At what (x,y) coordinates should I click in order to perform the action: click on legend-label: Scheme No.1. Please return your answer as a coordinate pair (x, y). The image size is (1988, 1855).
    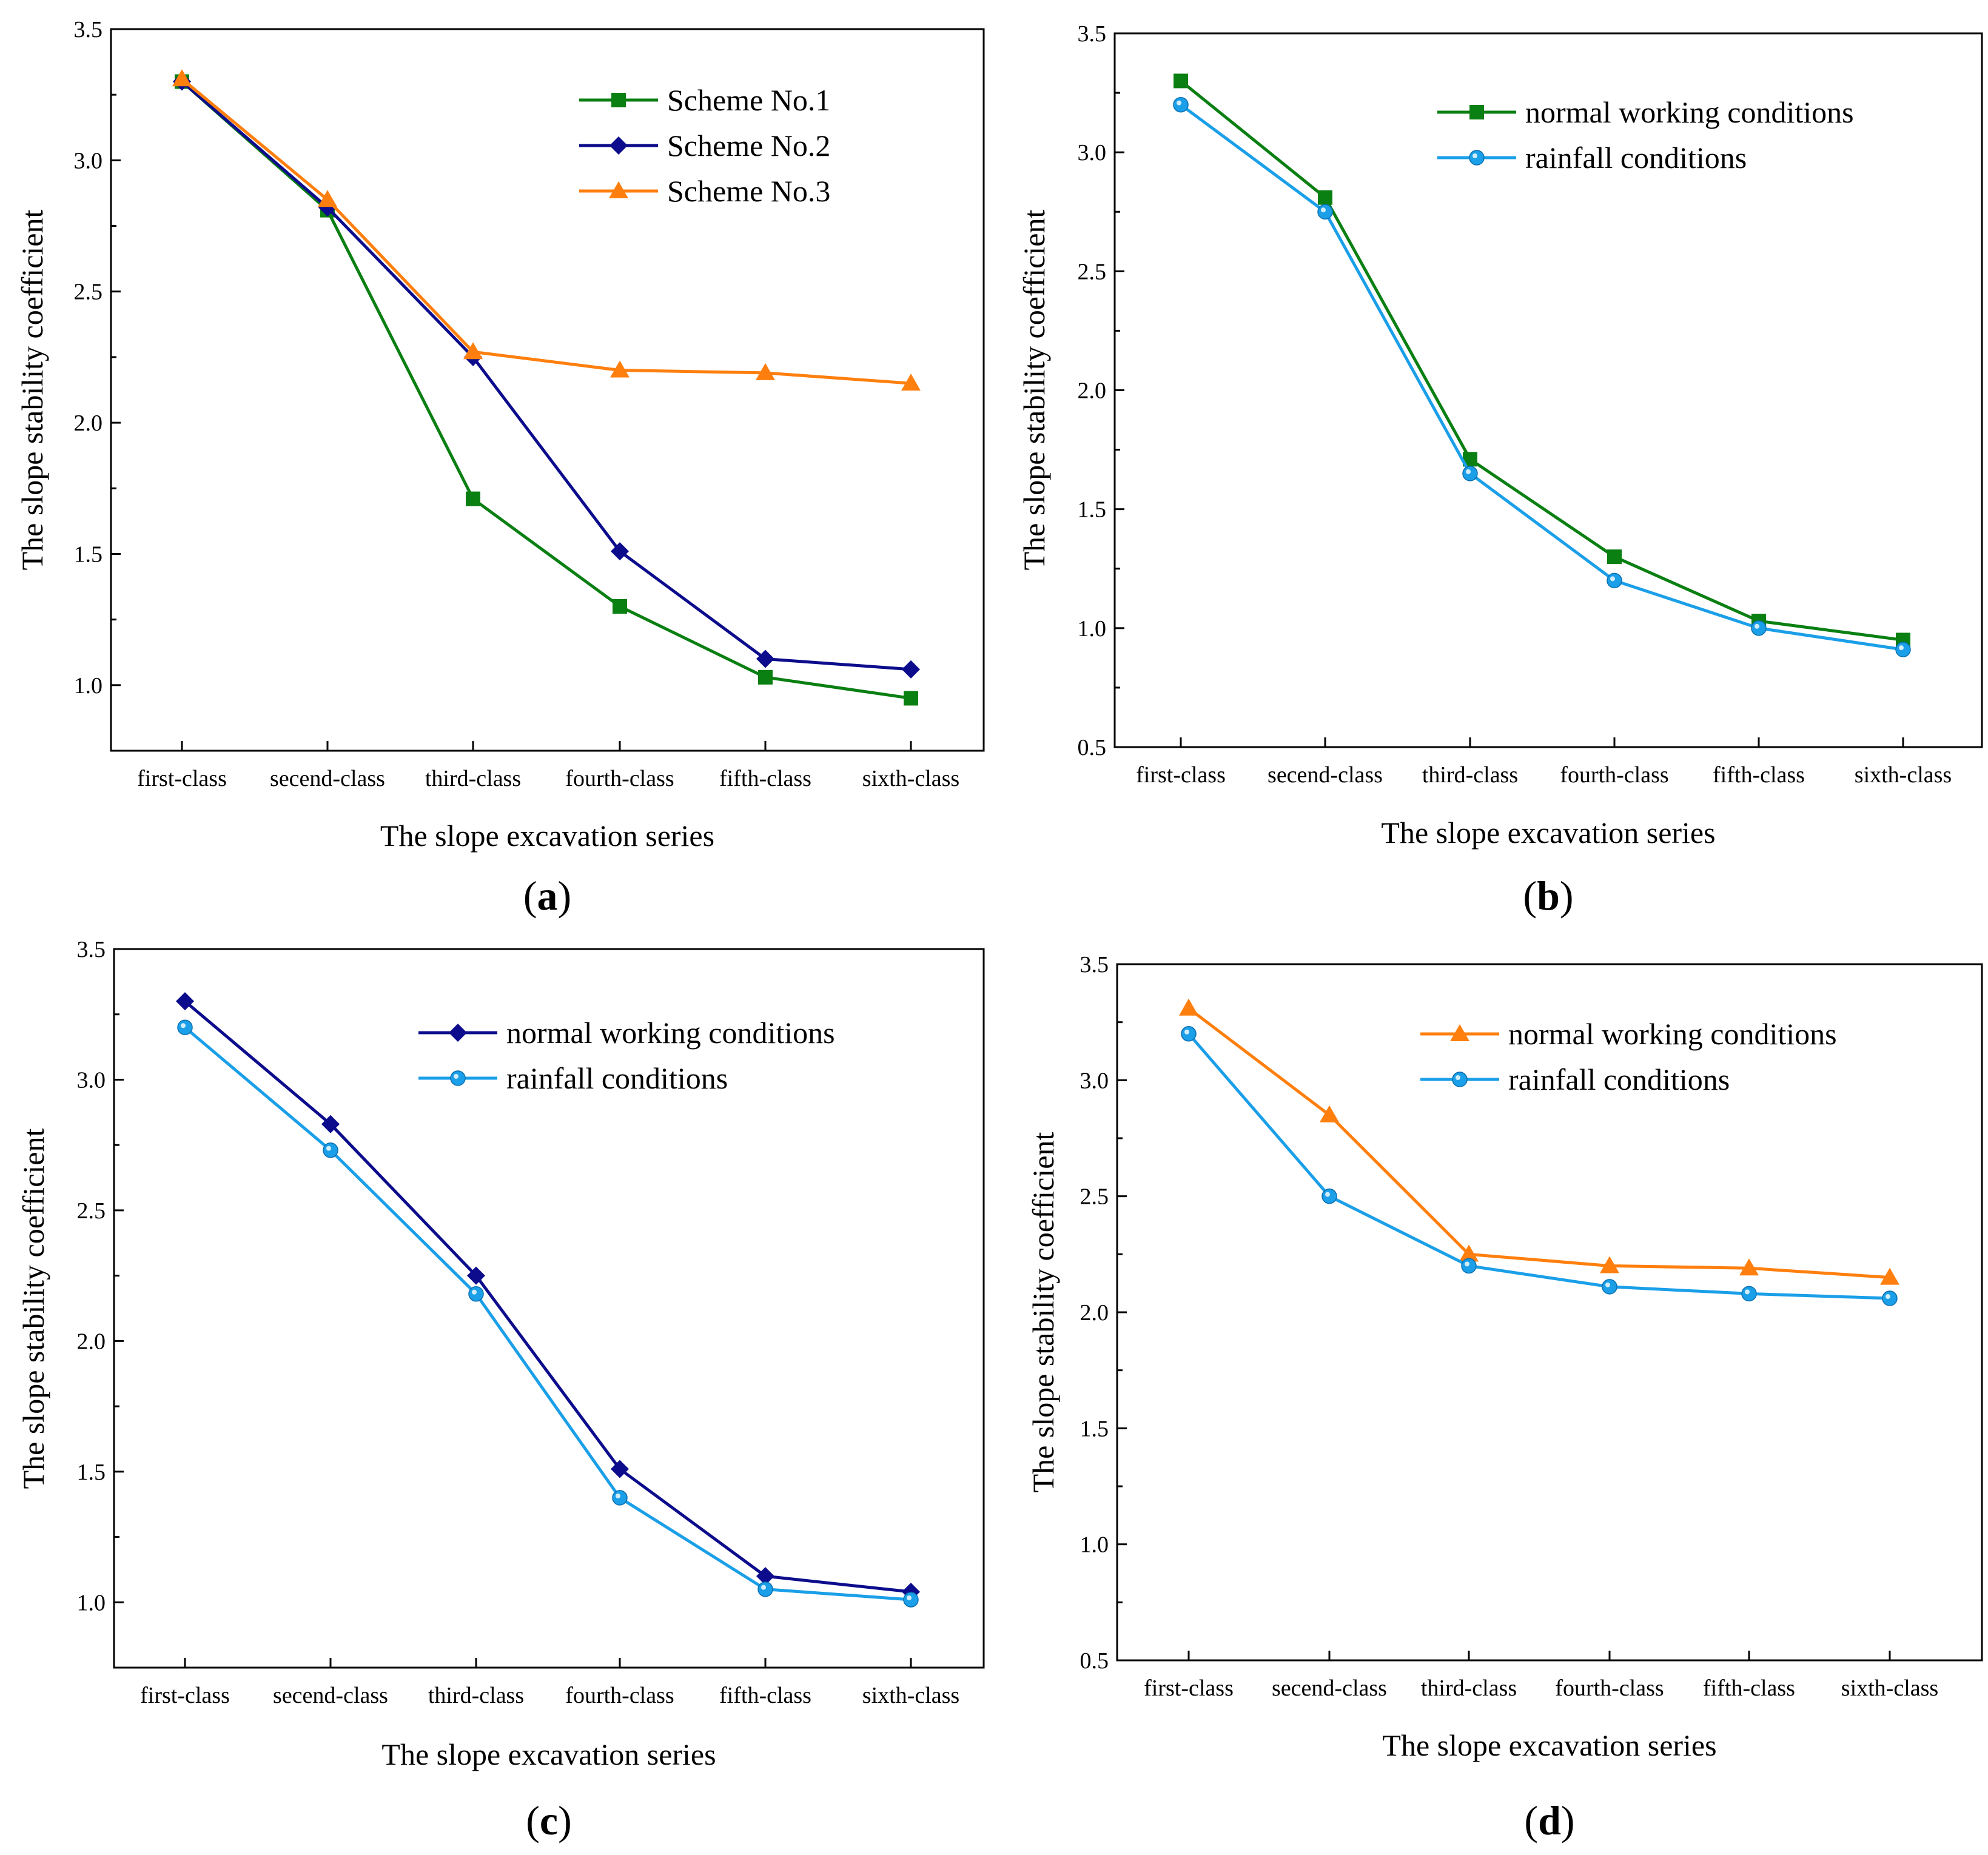
    Looking at the image, I should click on (748, 100).